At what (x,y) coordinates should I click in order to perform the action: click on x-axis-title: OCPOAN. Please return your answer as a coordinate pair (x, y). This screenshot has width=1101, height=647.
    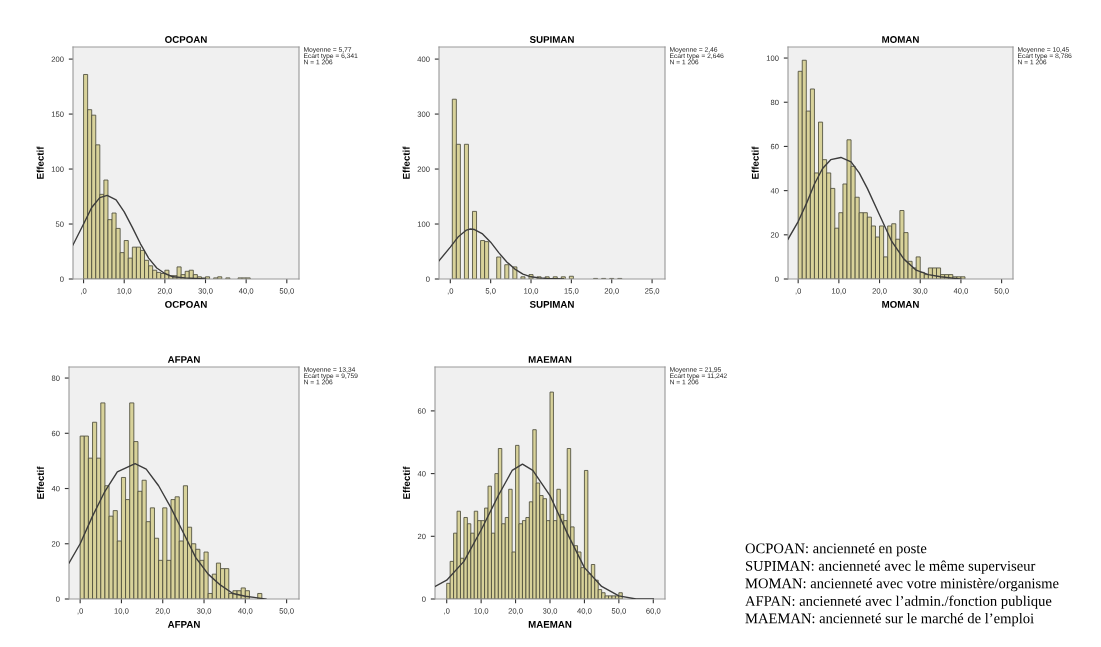
    Looking at the image, I should click on (186, 304).